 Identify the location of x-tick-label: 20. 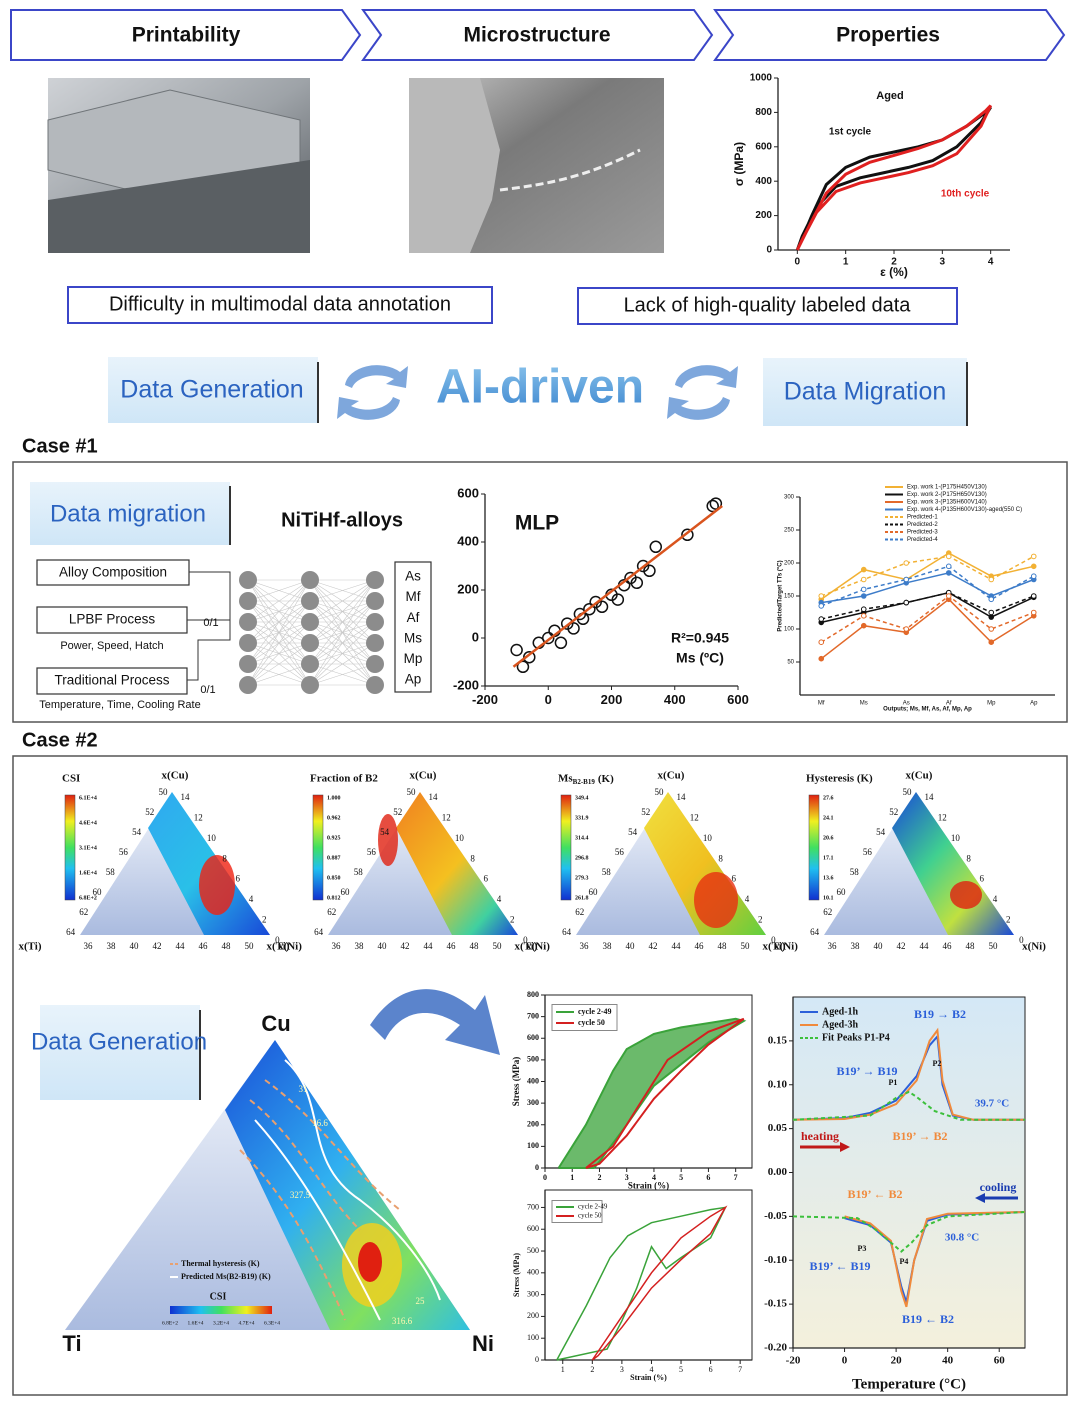
(897, 1360).